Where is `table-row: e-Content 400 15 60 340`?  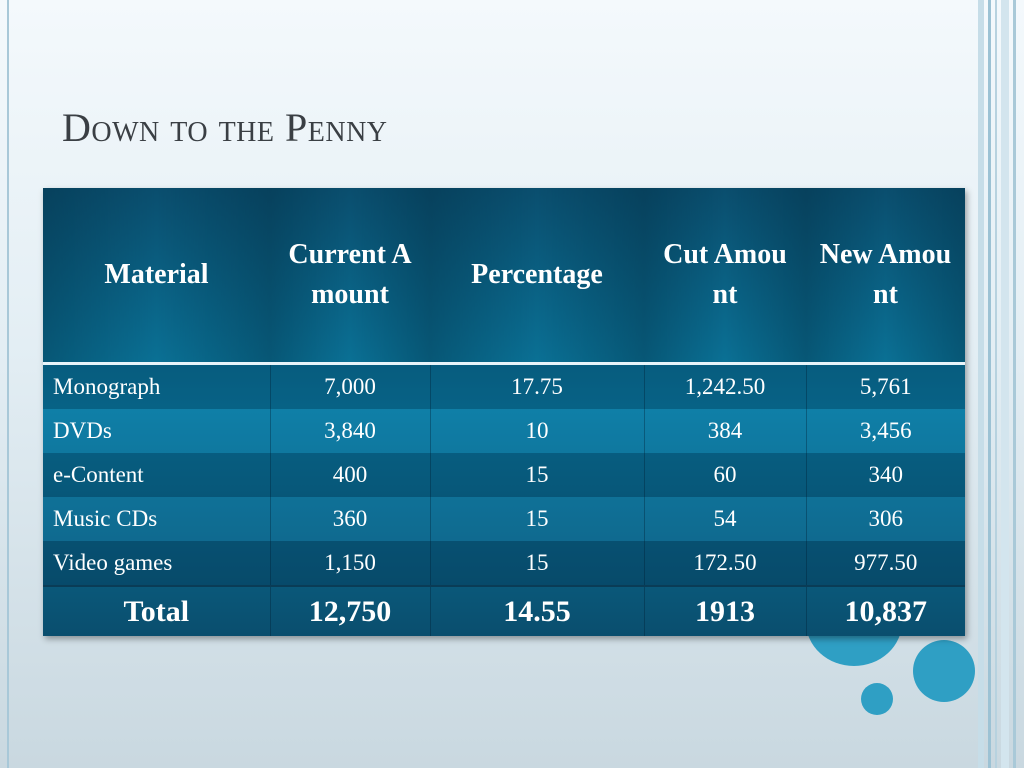
table-row: e-Content 400 15 60 340 is located at coordinates (504, 475).